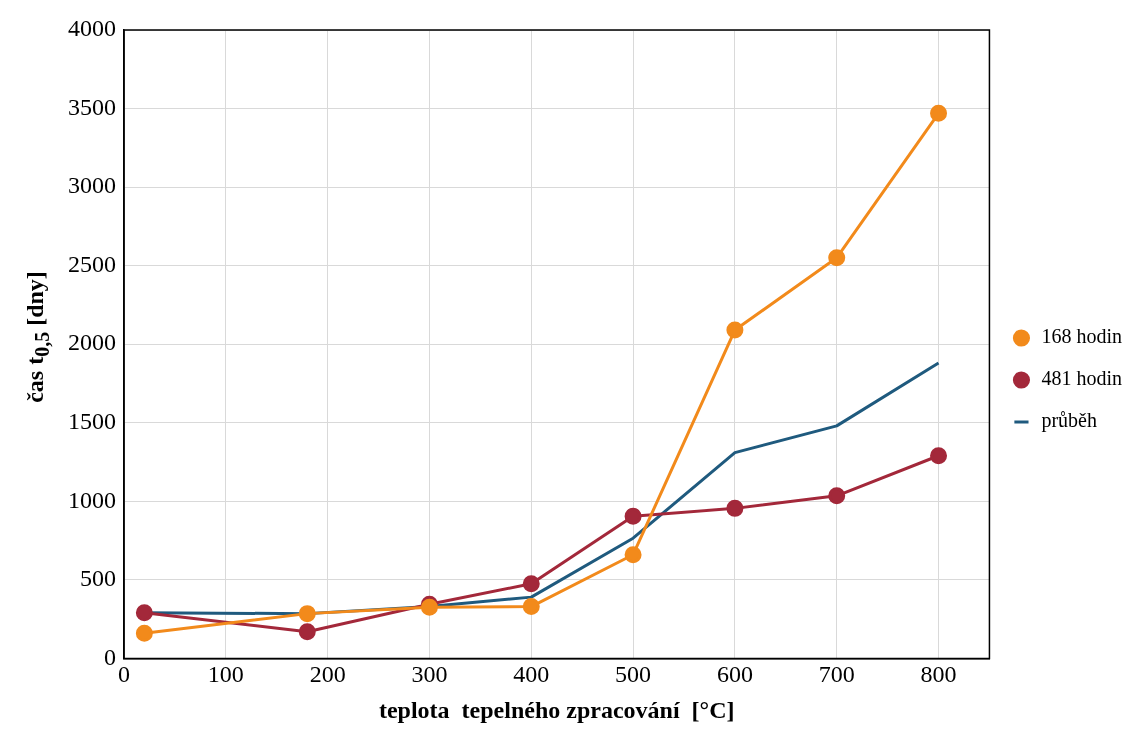 The height and width of the screenshot is (735, 1132). What do you see at coordinates (225, 674) in the screenshot?
I see `x-tick-label: 100` at bounding box center [225, 674].